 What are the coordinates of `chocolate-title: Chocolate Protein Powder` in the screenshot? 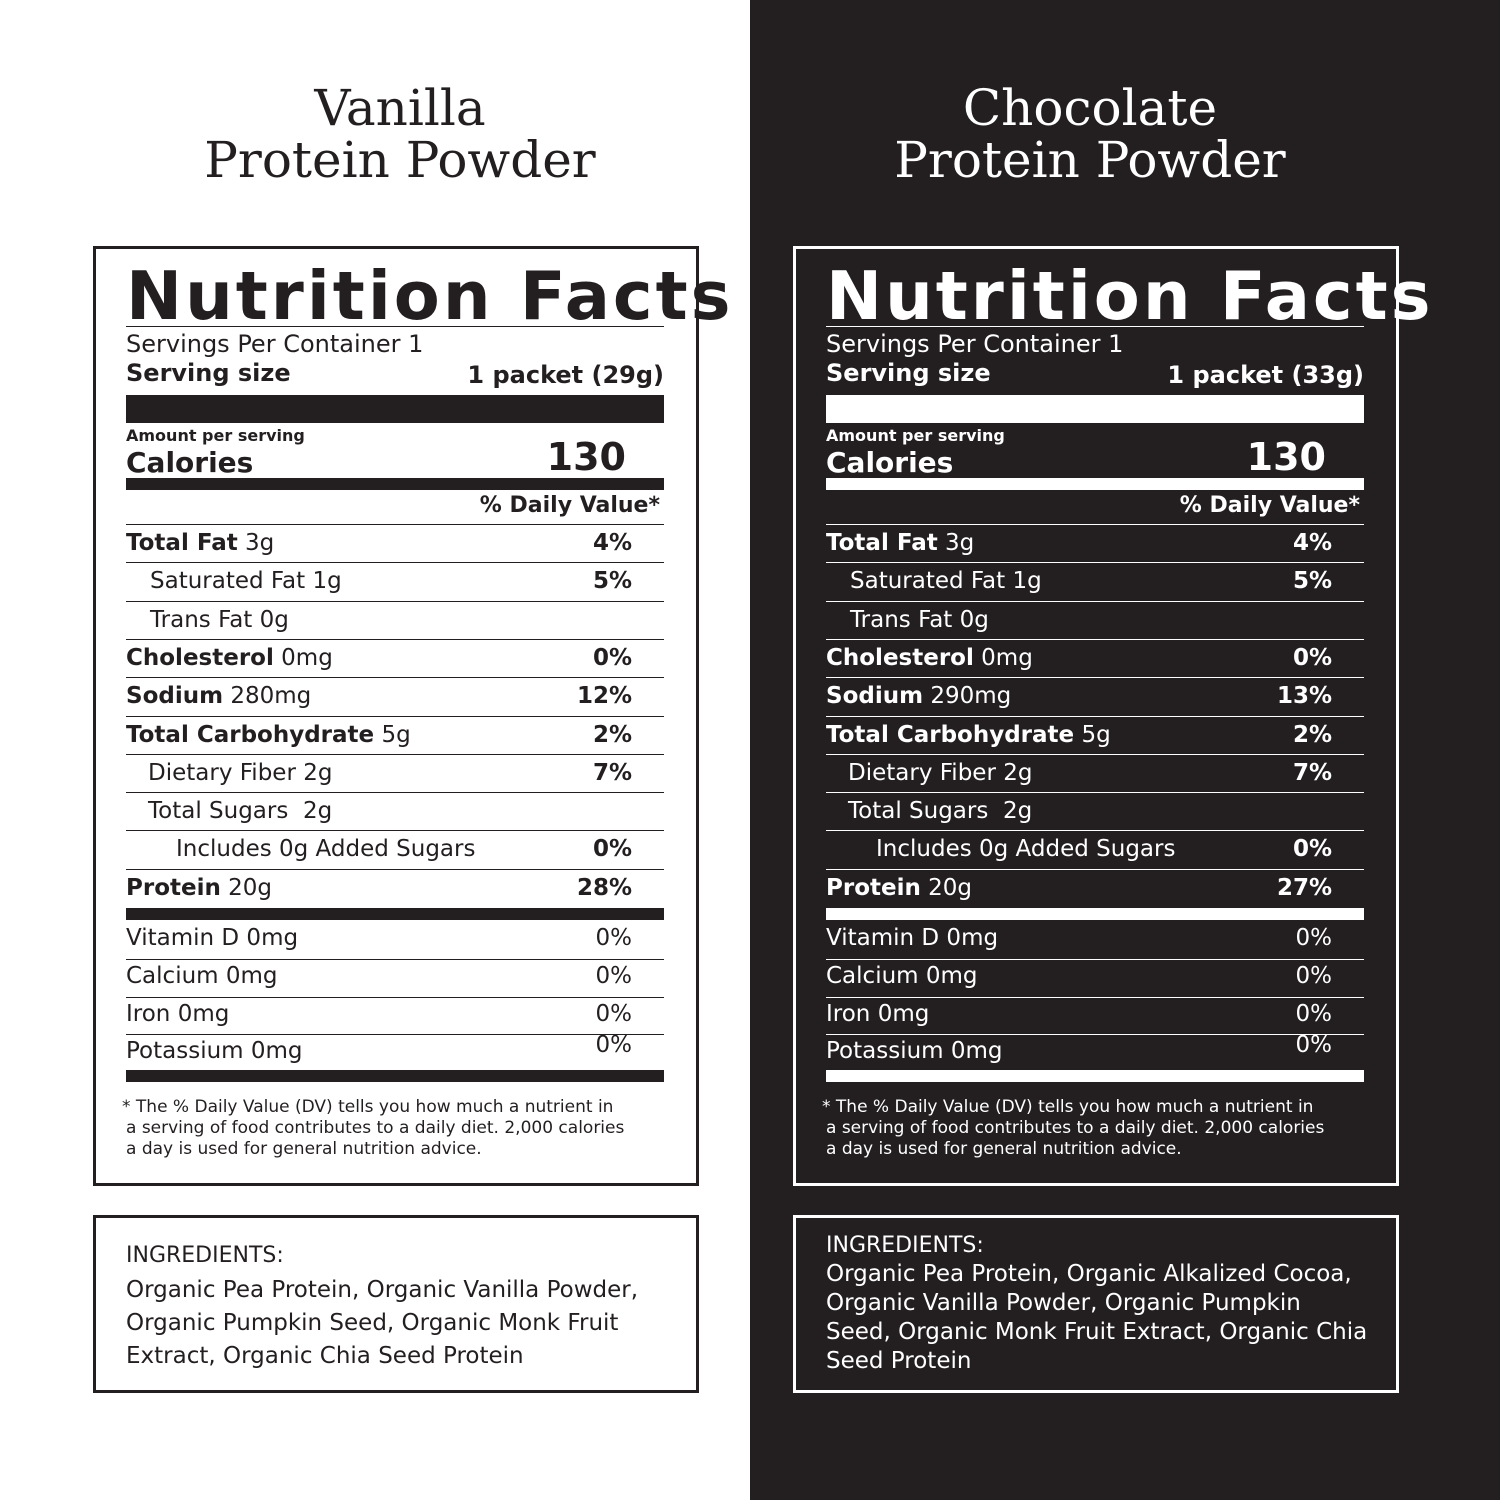 It's located at (1090, 134).